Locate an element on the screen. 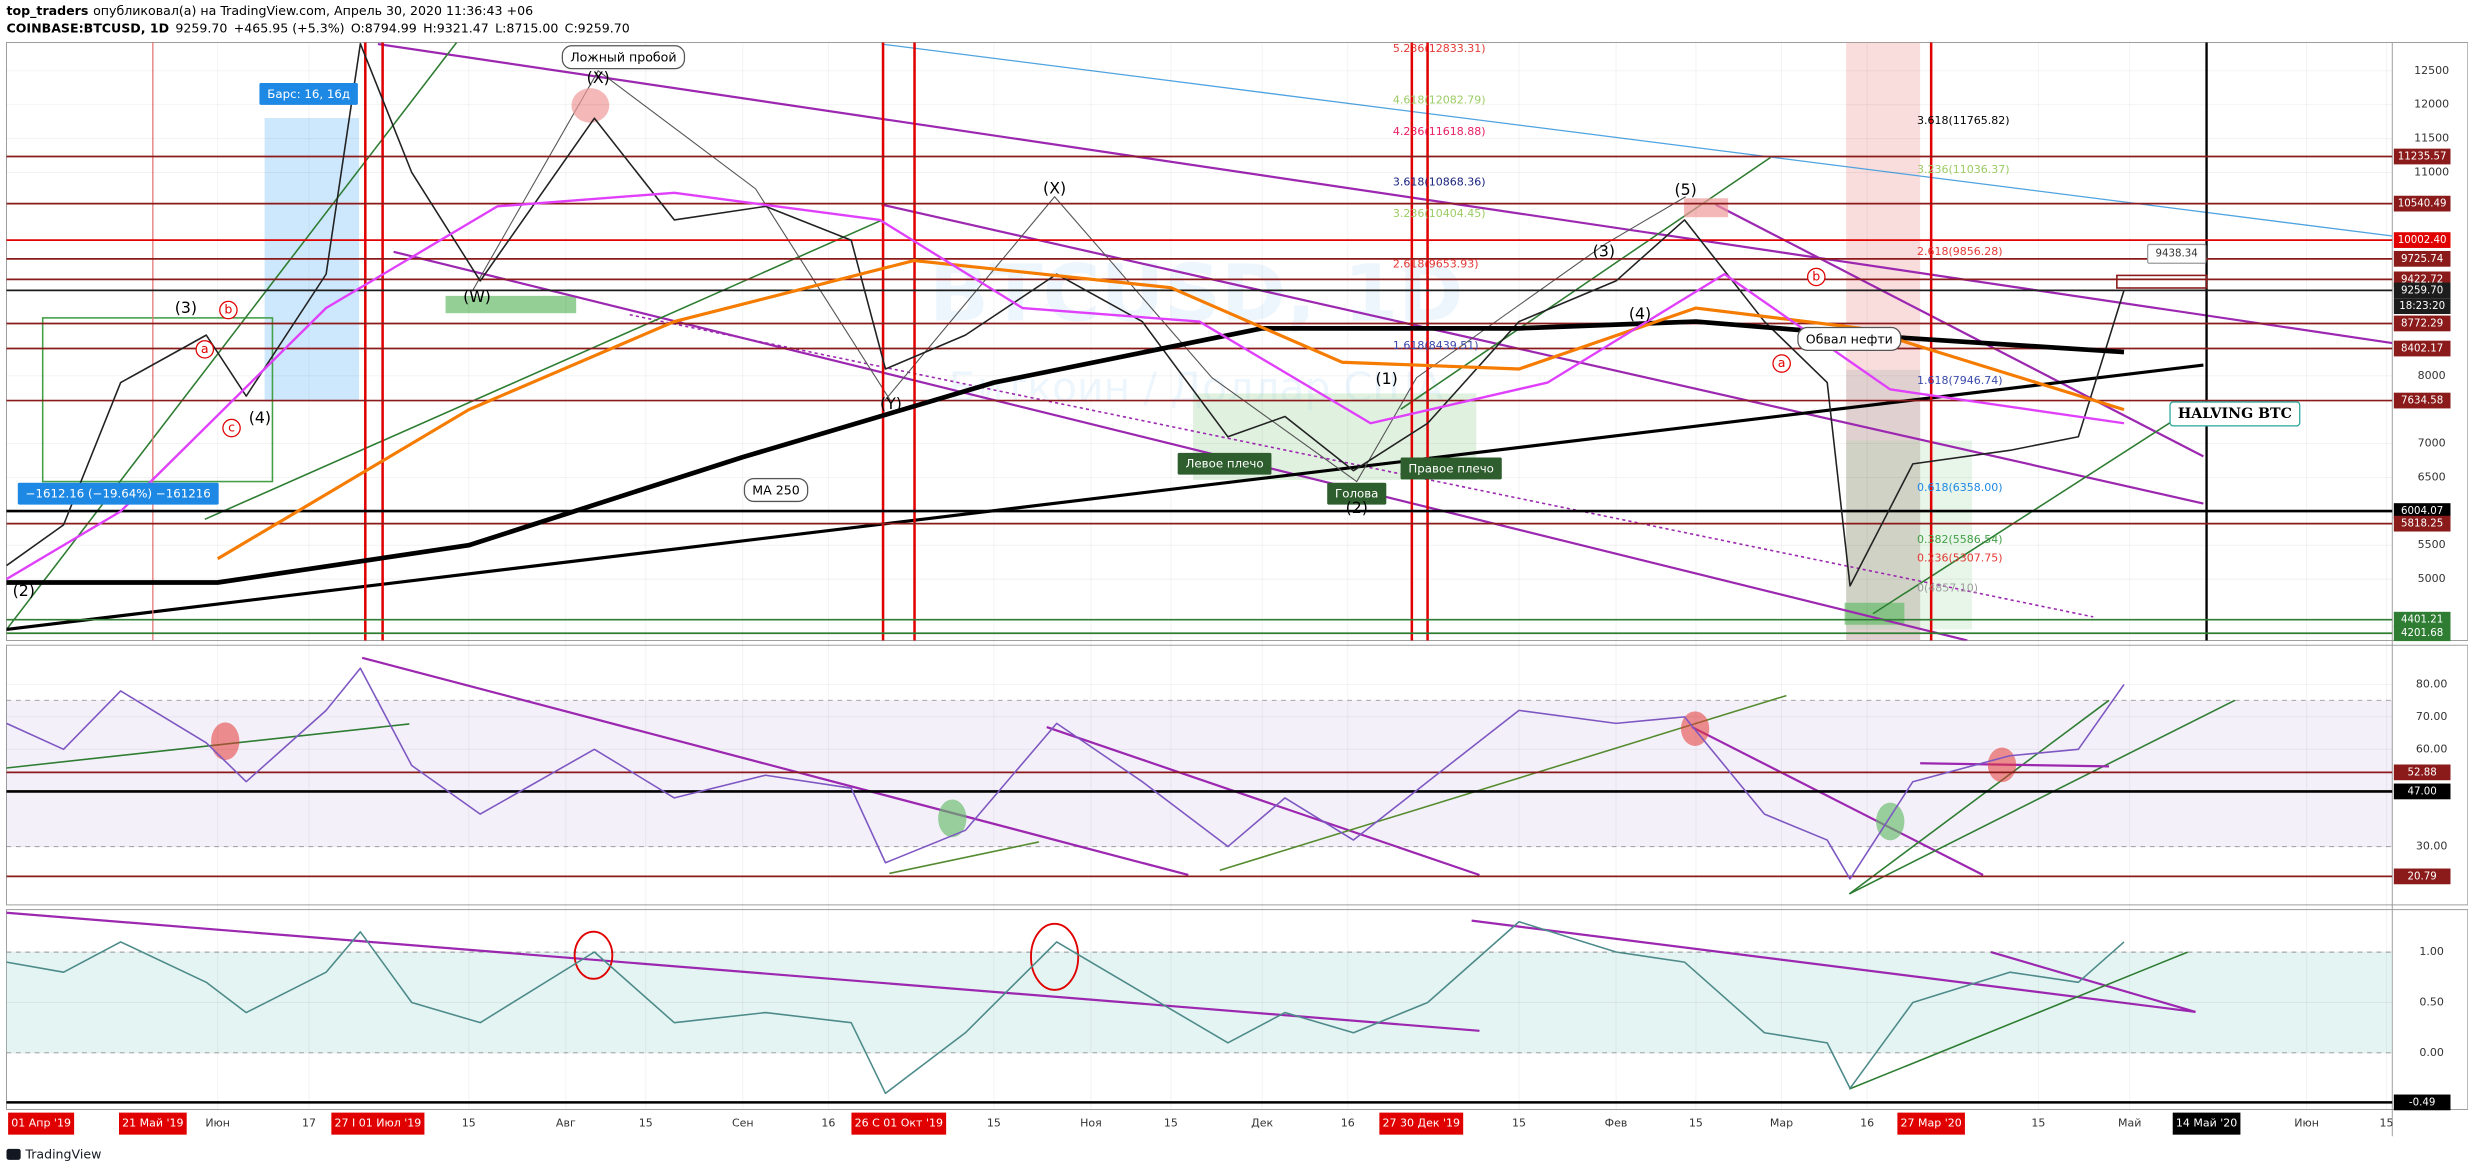 The image size is (2468, 1174). annotation: a is located at coordinates (1782, 362).